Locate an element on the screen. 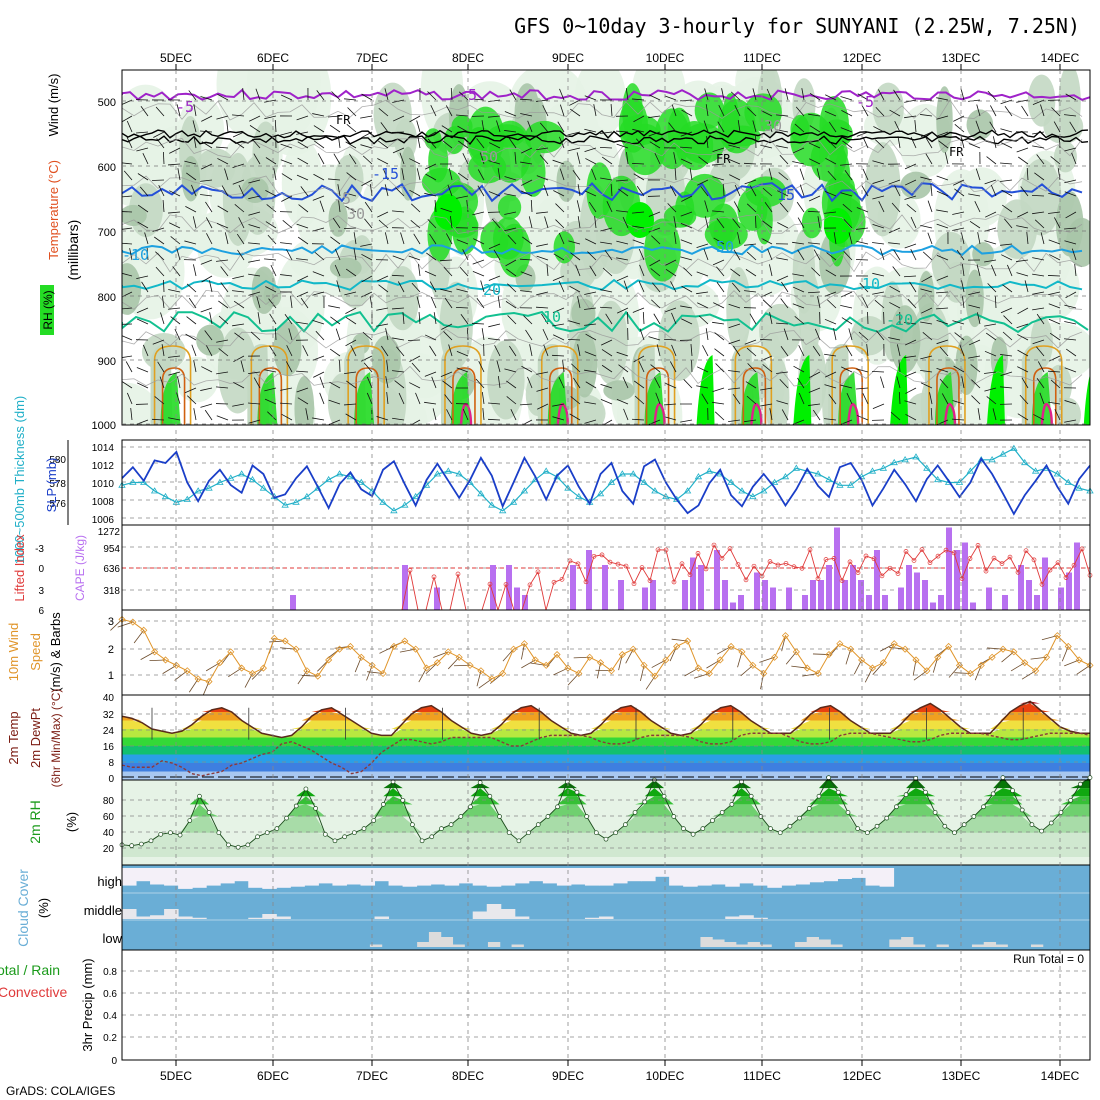  rh-green is located at coordinates (766, 192).